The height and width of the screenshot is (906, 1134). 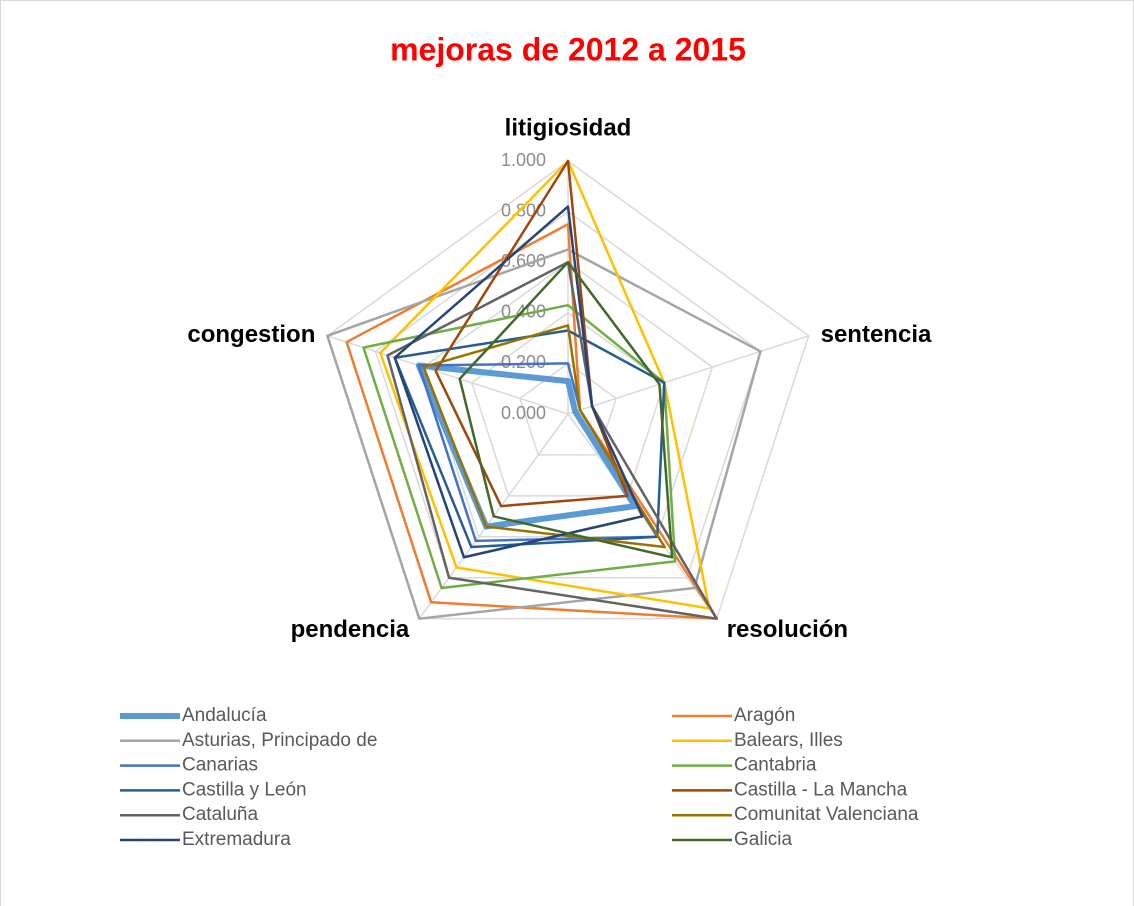 I want to click on r-tick-label: 1.000, so click(x=523, y=160).